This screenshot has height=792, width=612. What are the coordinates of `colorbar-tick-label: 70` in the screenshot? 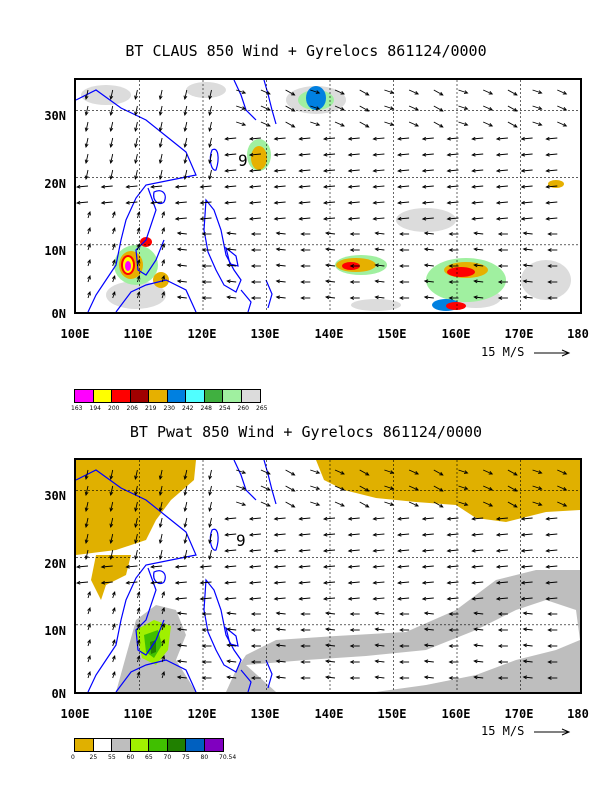 It's located at (167, 757).